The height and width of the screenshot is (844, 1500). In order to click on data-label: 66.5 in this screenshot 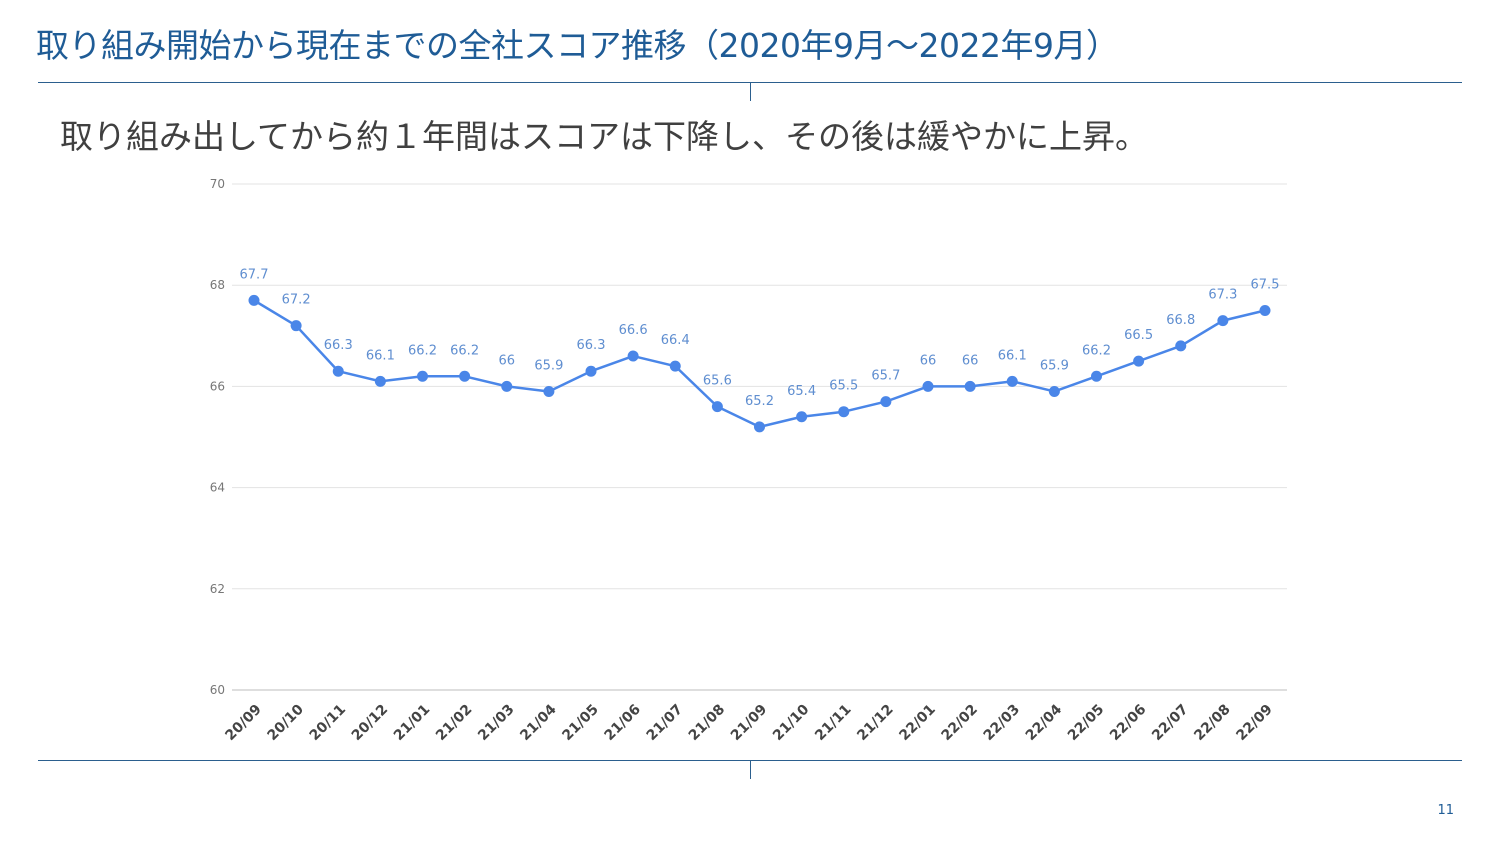, I will do `click(1138, 335)`.